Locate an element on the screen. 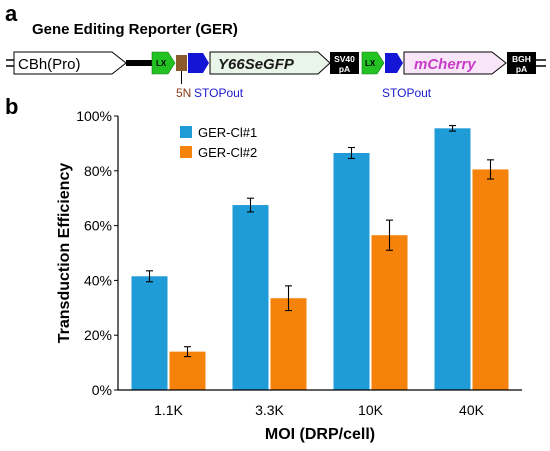 This screenshot has height=451, width=550. x-ticks: 1.1K 3.3K 10K 40K is located at coordinates (319, 410).